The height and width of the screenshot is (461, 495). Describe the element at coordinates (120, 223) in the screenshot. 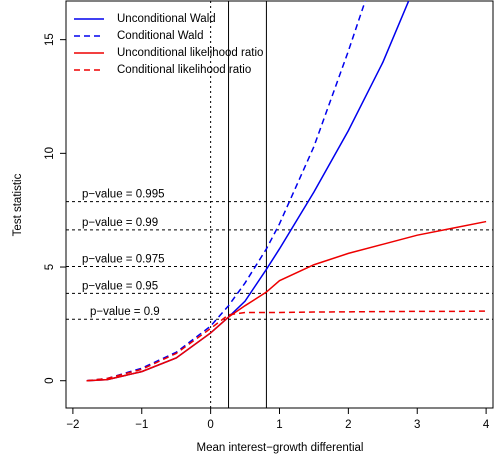

I see `reference-label: p−value = 0.99` at that location.